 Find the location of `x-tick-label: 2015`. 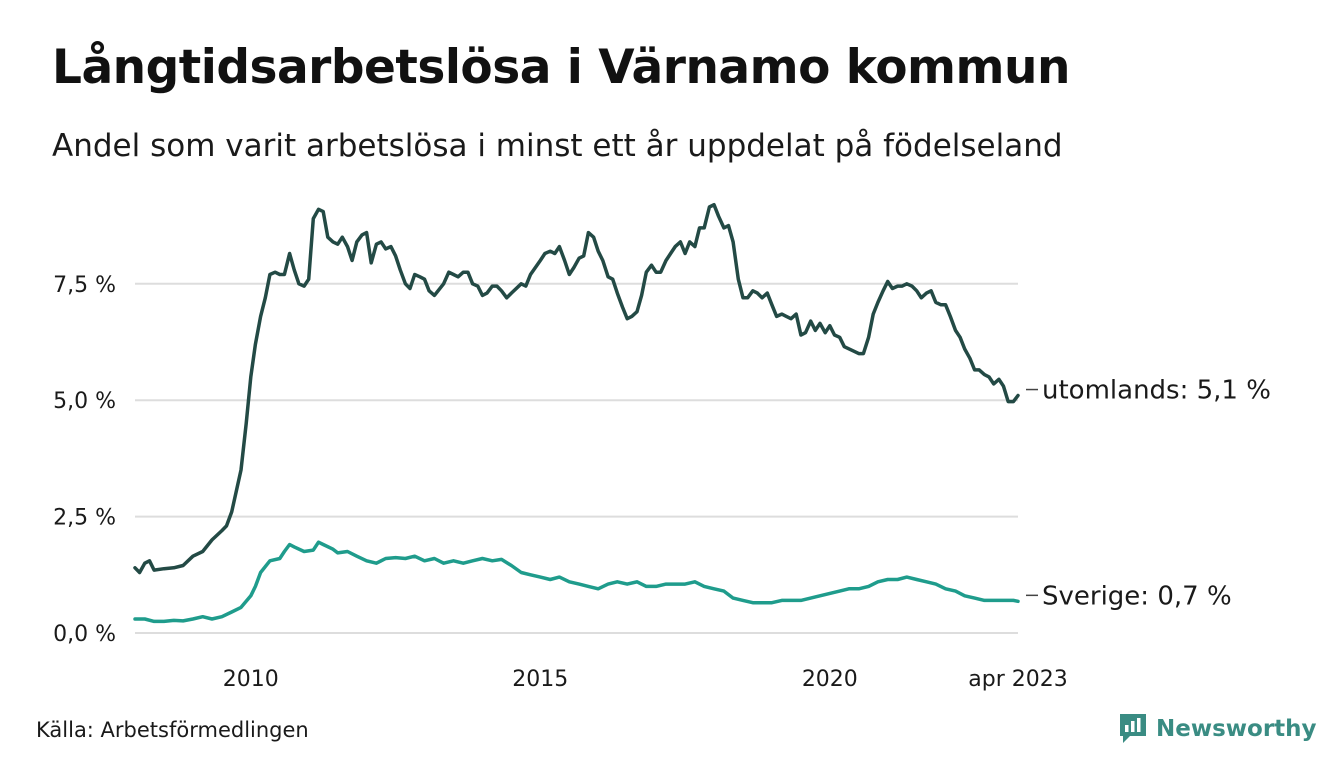

x-tick-label: 2015 is located at coordinates (540, 679).